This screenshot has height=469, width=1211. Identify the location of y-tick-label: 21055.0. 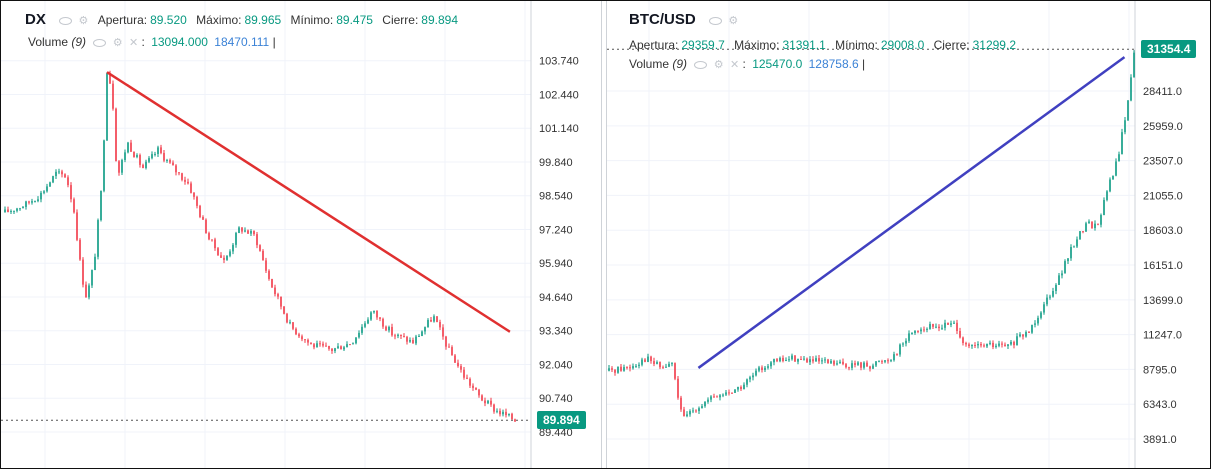
(1163, 196).